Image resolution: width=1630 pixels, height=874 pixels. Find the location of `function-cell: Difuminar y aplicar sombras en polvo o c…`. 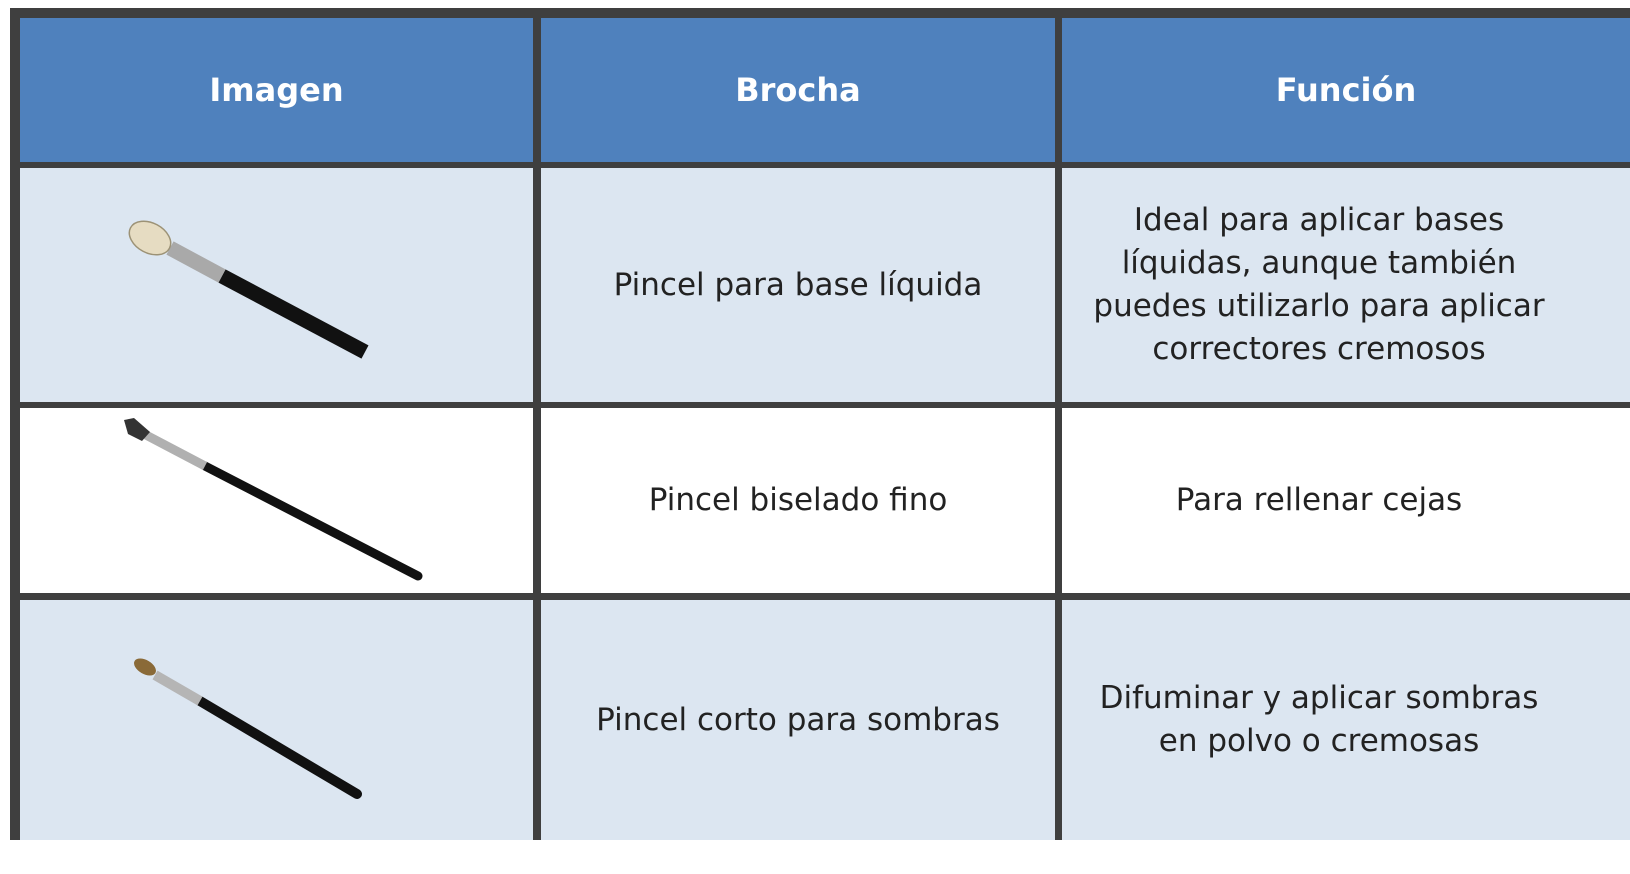

function-cell: Difuminar y aplicar sombras en polvo o c… is located at coordinates (1319, 720).